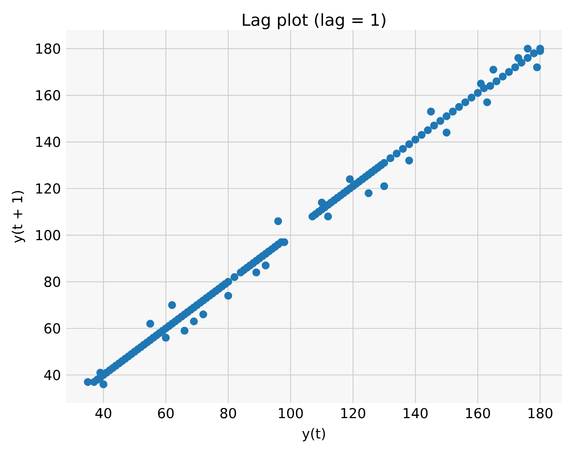 This screenshot has height=455, width=571. Describe the element at coordinates (19, 217) in the screenshot. I see `y-axis-title: y(t + 1)` at that location.